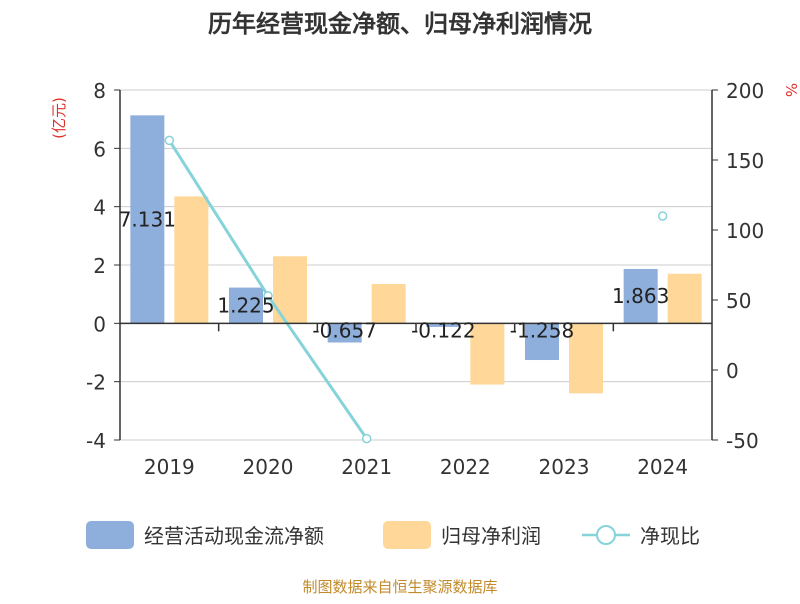 The height and width of the screenshot is (604, 800). What do you see at coordinates (96, 441) in the screenshot?
I see `y-left-tick-label: -4` at bounding box center [96, 441].